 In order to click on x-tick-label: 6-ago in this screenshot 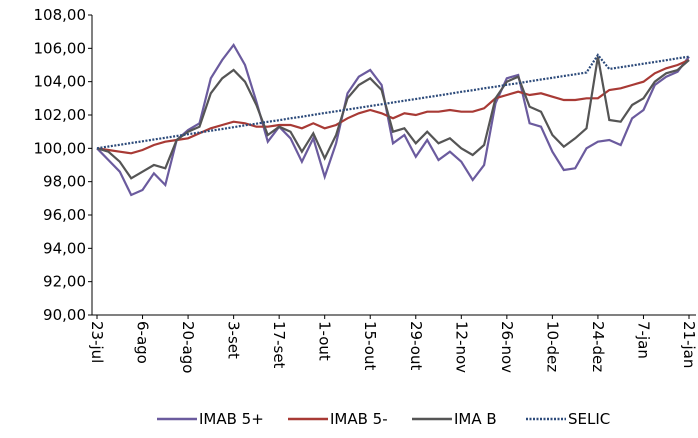, I will do `click(143, 342)`.